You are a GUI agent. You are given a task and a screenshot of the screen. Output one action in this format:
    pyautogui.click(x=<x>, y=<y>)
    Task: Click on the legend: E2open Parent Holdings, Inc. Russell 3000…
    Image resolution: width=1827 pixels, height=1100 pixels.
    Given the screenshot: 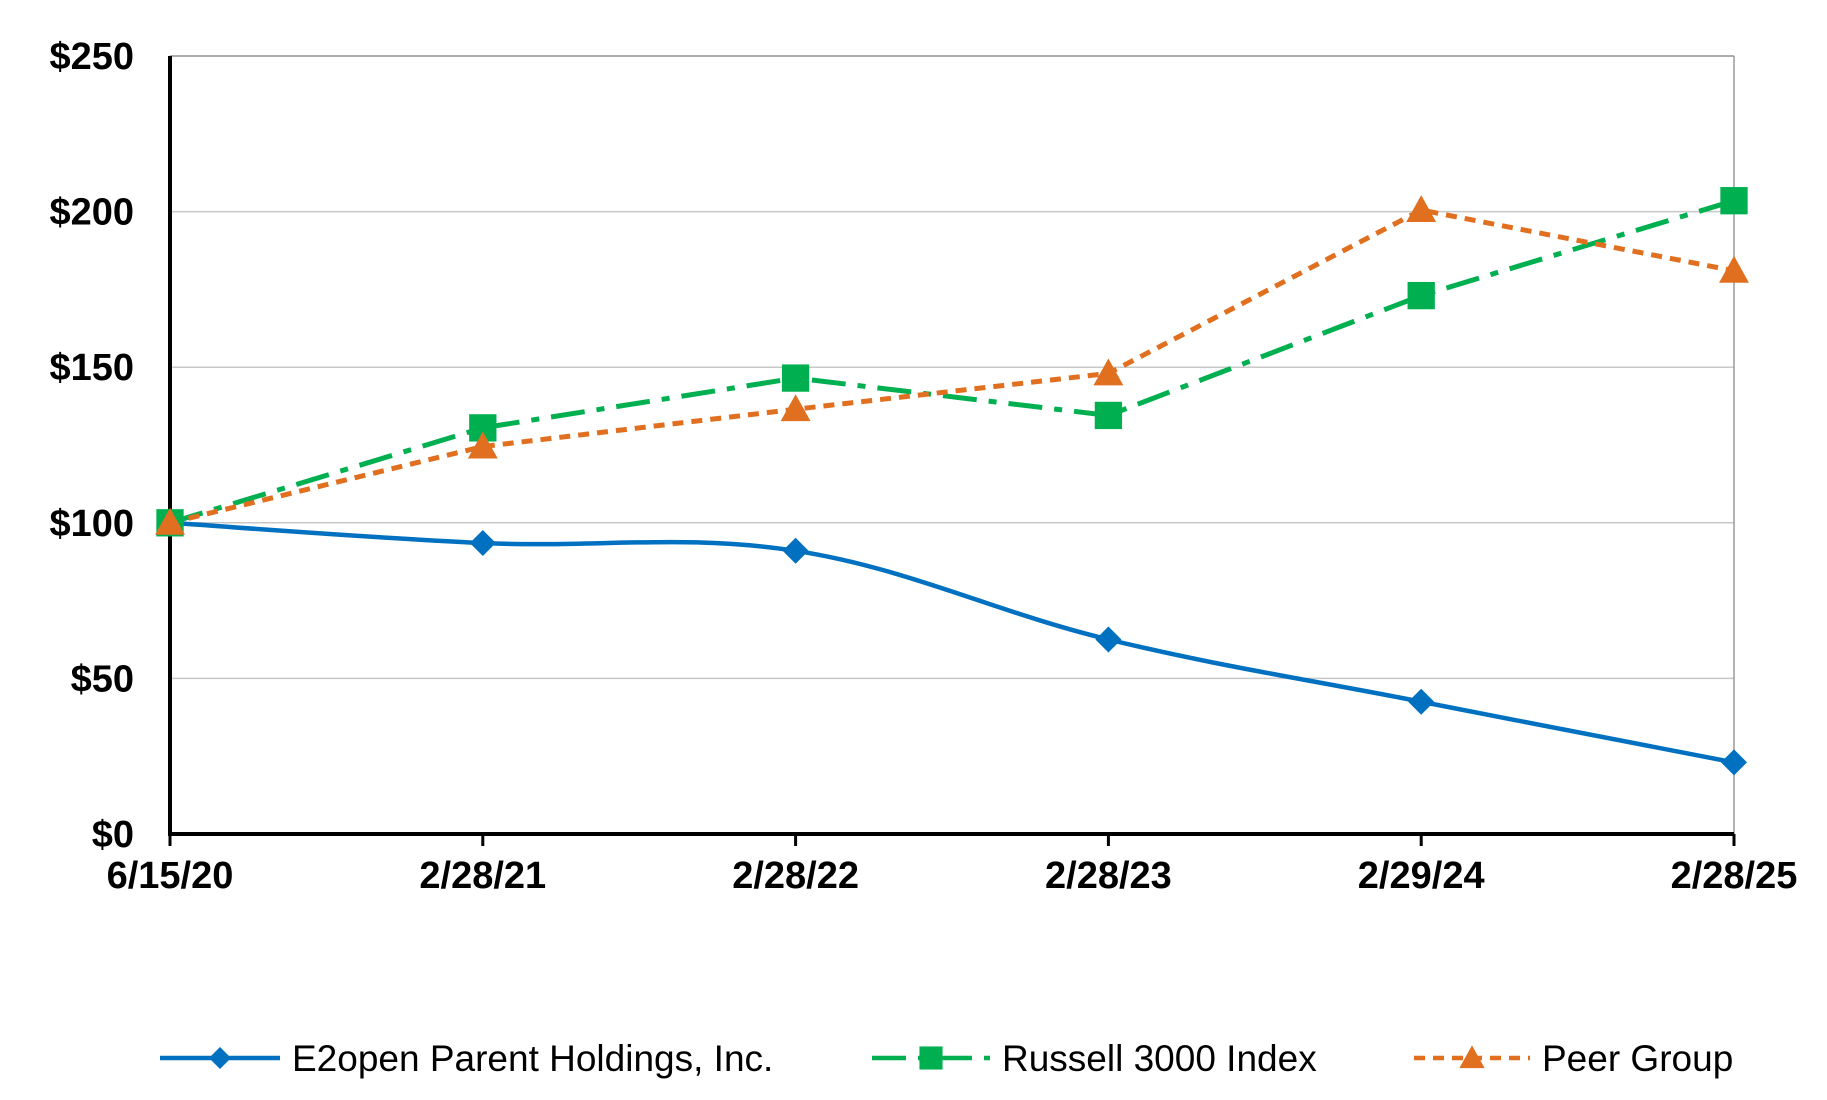 What is the action you would take?
    pyautogui.click(x=946, y=1058)
    